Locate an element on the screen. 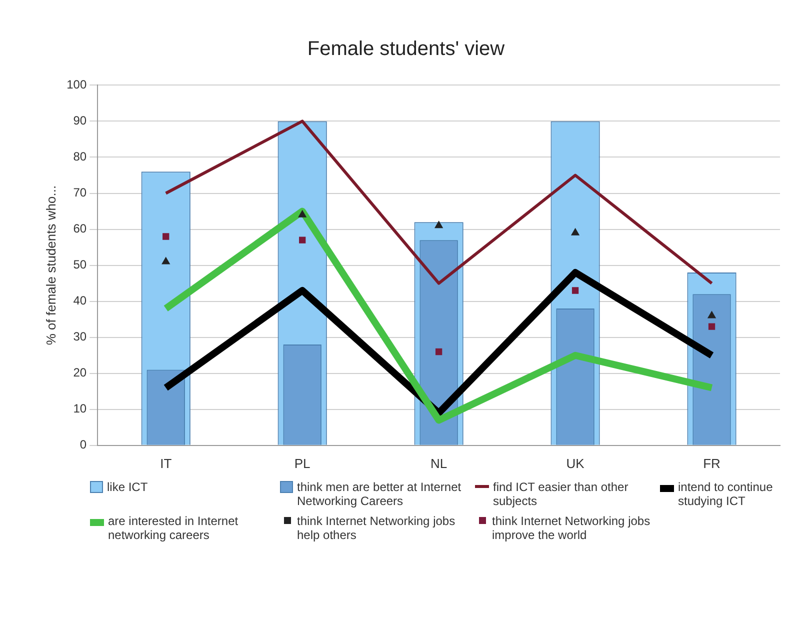  y-tick-label: 40 is located at coordinates (80, 301).